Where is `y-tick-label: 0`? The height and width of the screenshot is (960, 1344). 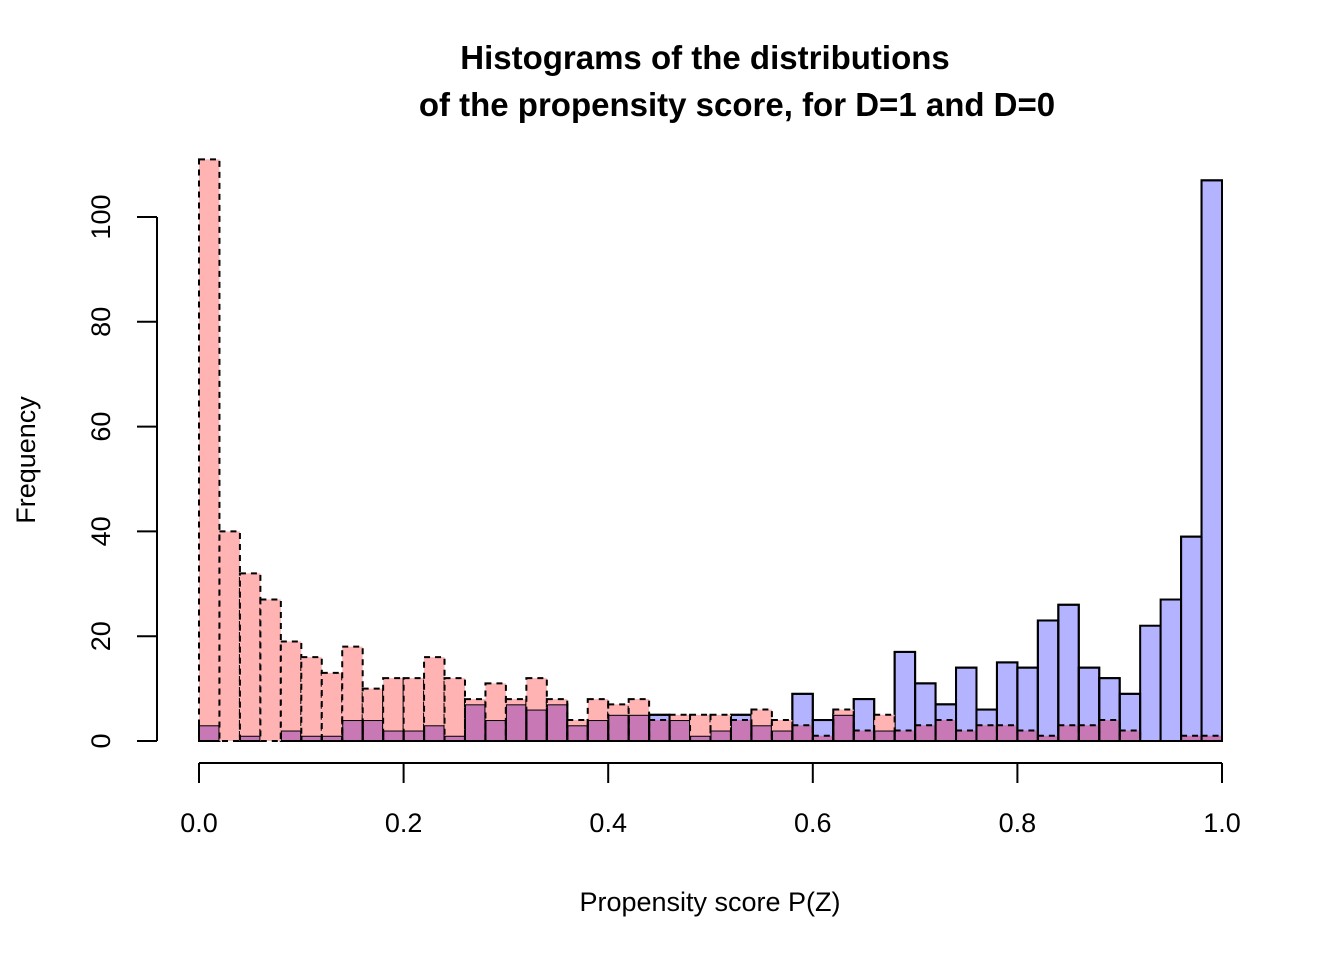 y-tick-label: 0 is located at coordinates (101, 740).